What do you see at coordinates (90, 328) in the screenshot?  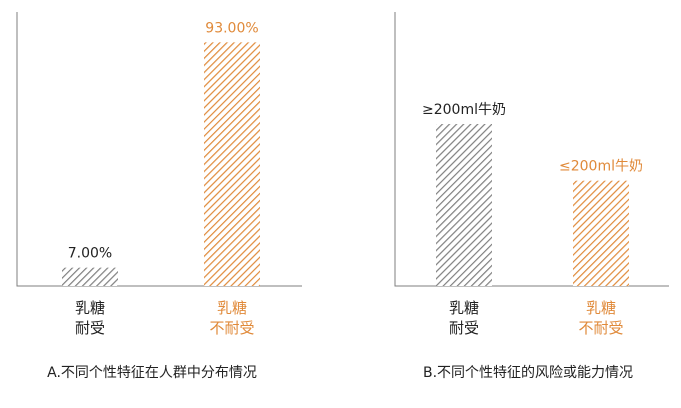 I see `chart-a-category-0-line2: 耐受` at bounding box center [90, 328].